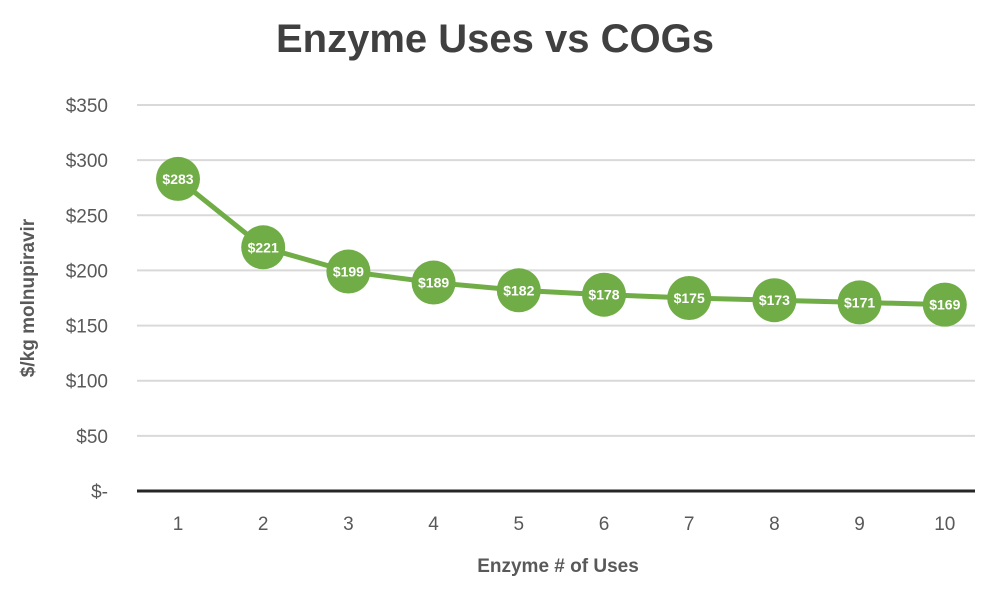  What do you see at coordinates (558, 566) in the screenshot?
I see `x-axis-title: Enzyme # of Uses` at bounding box center [558, 566].